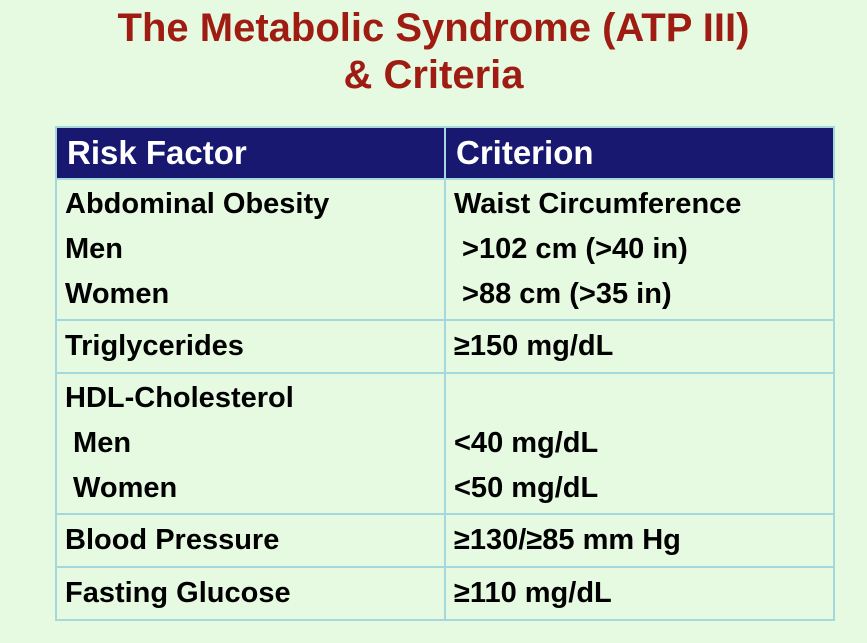  I want to click on table-header-risk-factor: Risk Factor, so click(250, 153).